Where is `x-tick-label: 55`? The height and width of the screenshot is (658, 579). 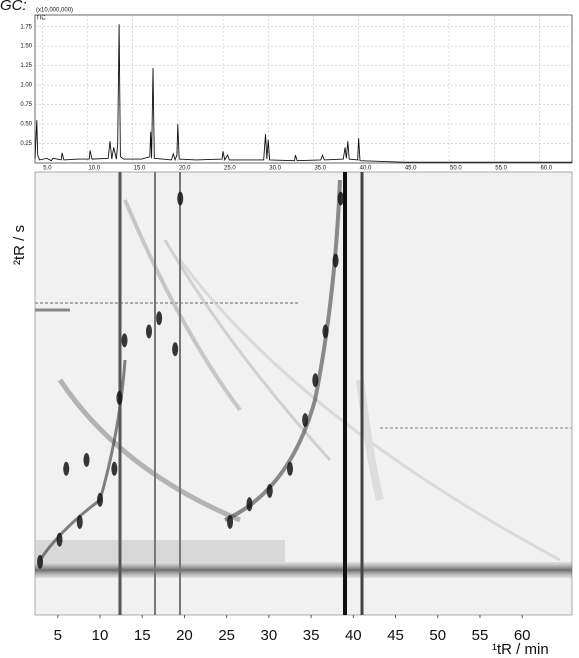 x-tick-label: 55 is located at coordinates (480, 635).